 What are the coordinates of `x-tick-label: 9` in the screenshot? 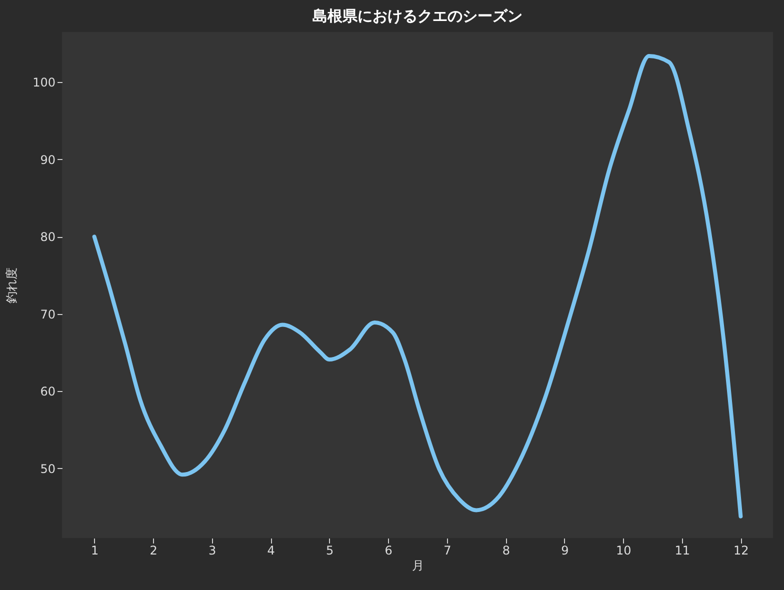 It's located at (565, 551).